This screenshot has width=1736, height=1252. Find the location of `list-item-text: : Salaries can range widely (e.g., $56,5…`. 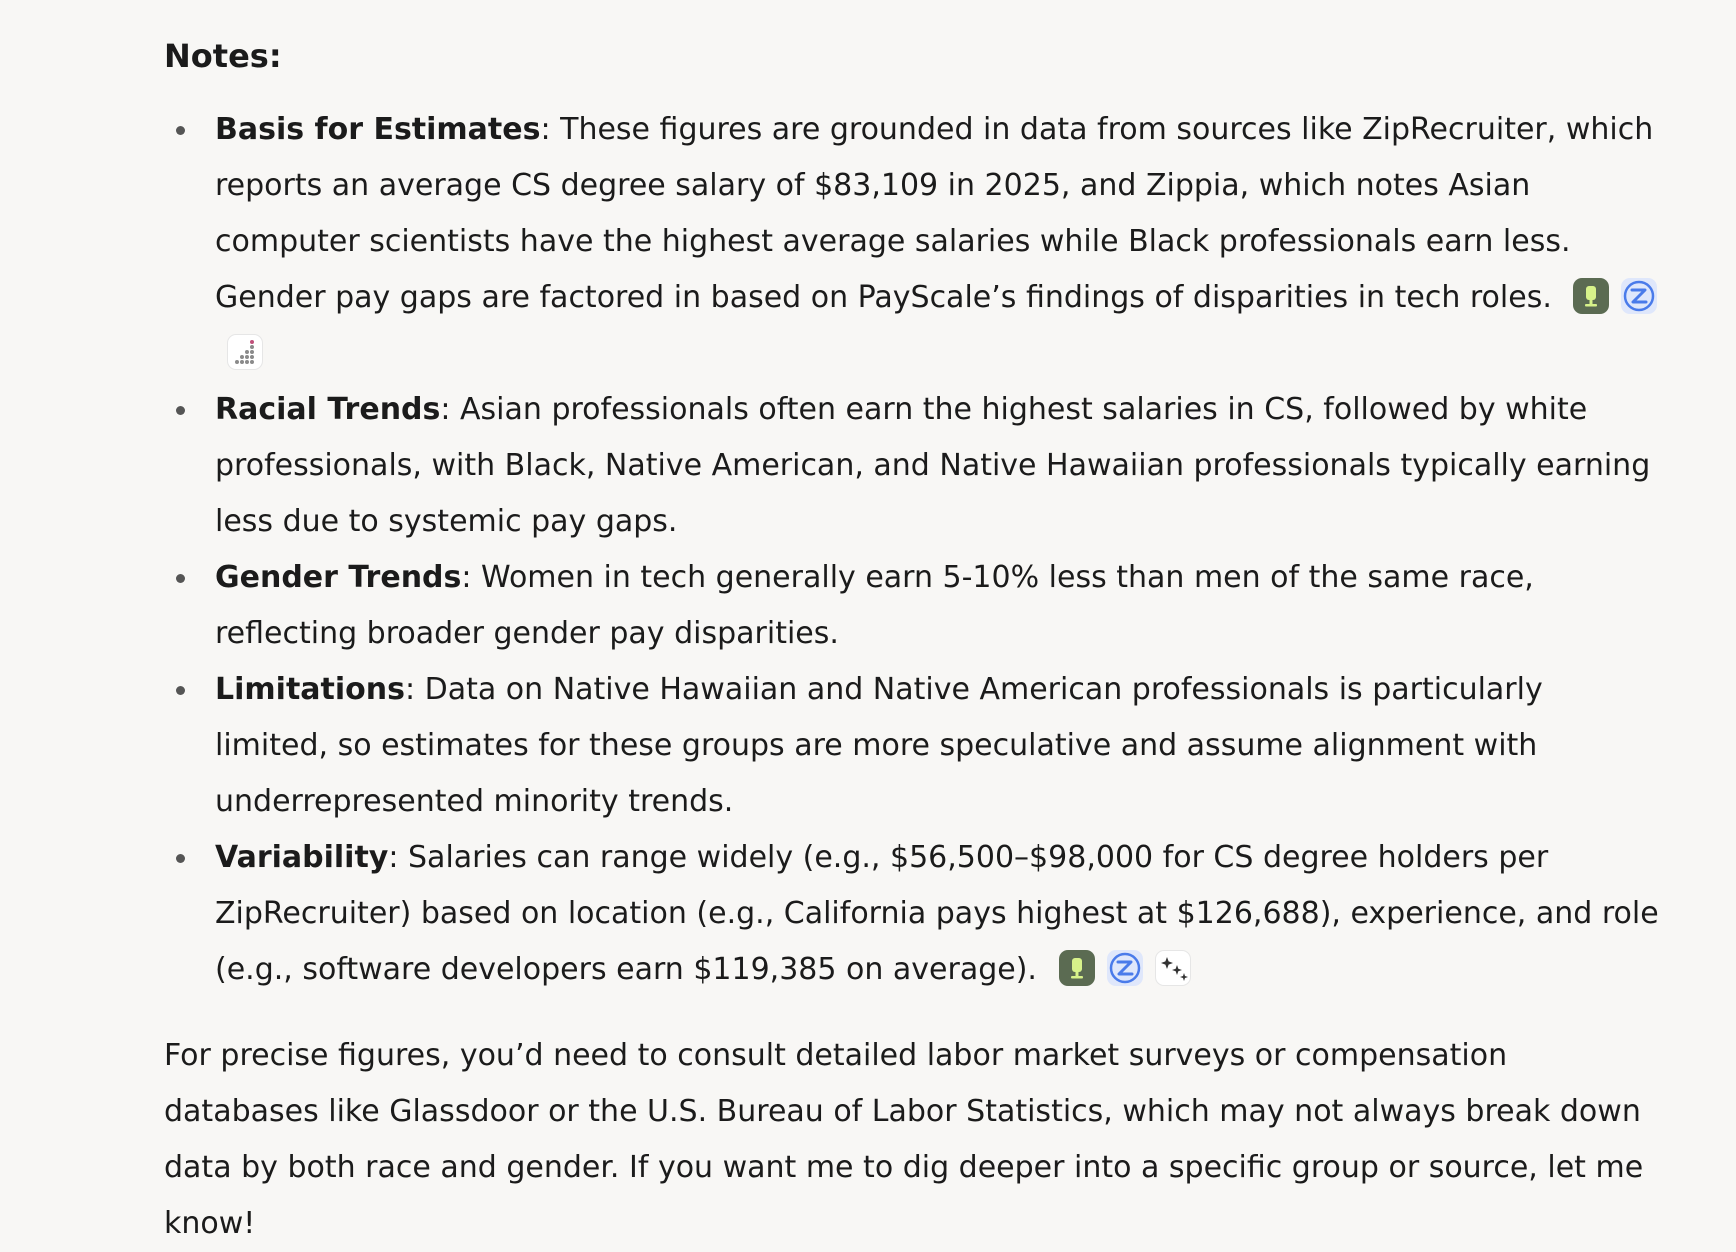

list-item-text: : Salaries can range widely (e.g., $56,5… is located at coordinates (937, 913).